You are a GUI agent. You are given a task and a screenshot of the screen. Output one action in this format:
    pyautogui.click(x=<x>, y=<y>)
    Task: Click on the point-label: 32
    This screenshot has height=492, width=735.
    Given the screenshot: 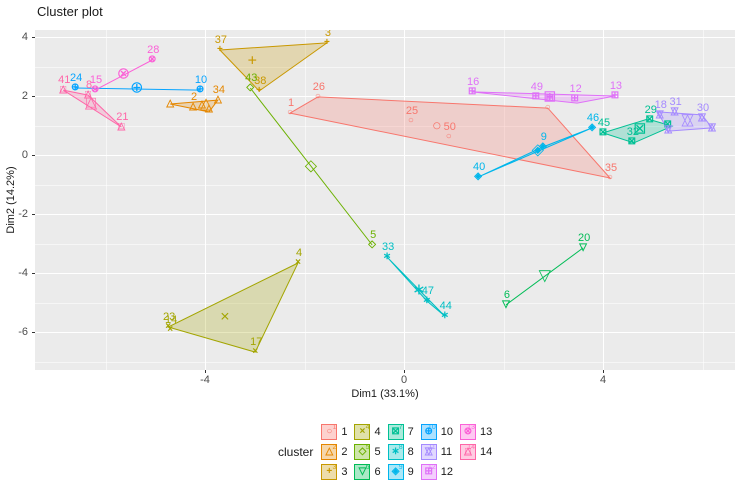 What is the action you would take?
    pyautogui.click(x=632, y=132)
    